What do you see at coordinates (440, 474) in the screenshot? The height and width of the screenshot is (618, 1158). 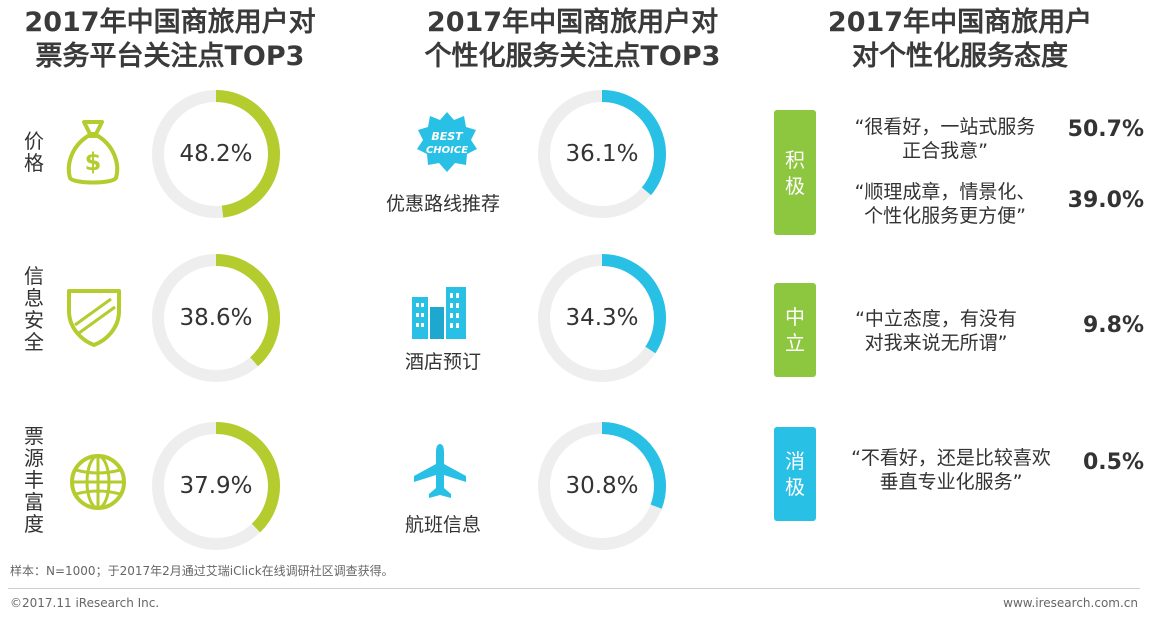 I see `airplane-icon` at bounding box center [440, 474].